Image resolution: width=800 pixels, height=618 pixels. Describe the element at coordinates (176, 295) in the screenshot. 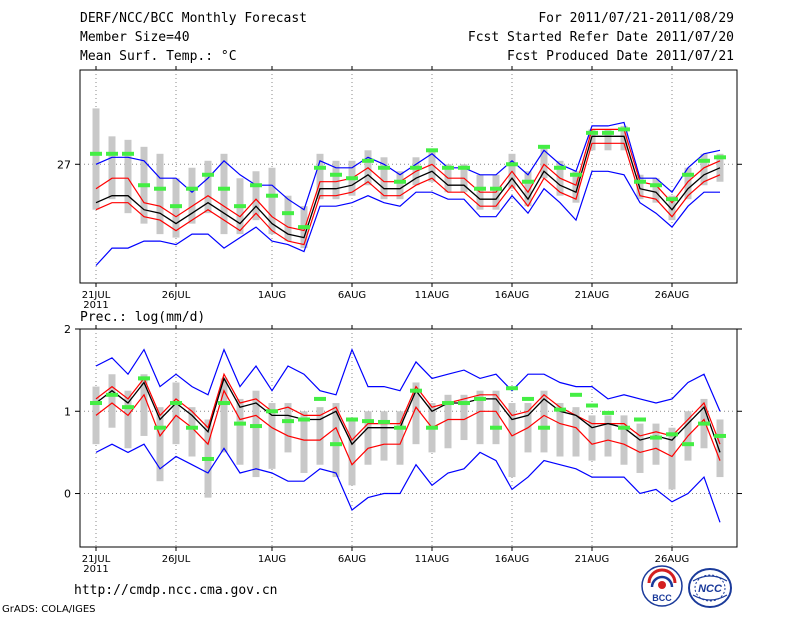

I see `x-tick-label: 26JUL` at that location.